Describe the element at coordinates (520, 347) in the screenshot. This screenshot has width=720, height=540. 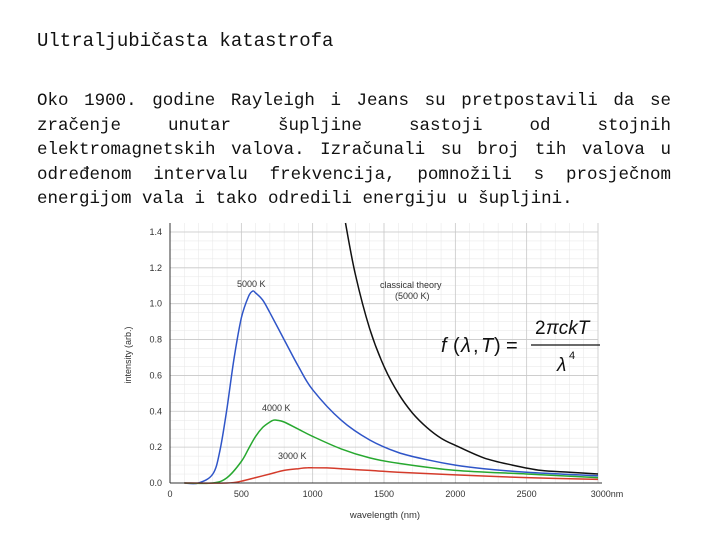
I see `rayleigh-jeans-formula: f ( λ , T ) = 2 πckT λ 4` at that location.